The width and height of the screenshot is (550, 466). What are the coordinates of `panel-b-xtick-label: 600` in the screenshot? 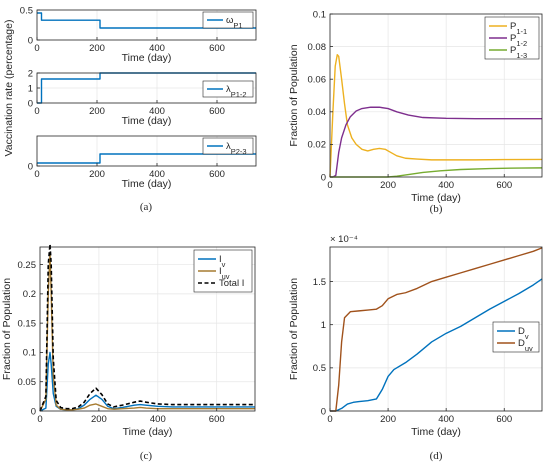 It's located at (504, 185).